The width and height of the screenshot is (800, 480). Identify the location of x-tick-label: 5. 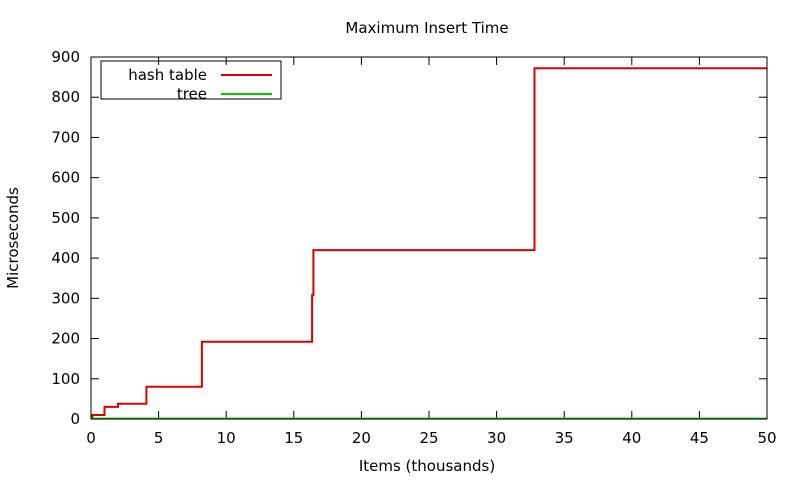
(159, 438).